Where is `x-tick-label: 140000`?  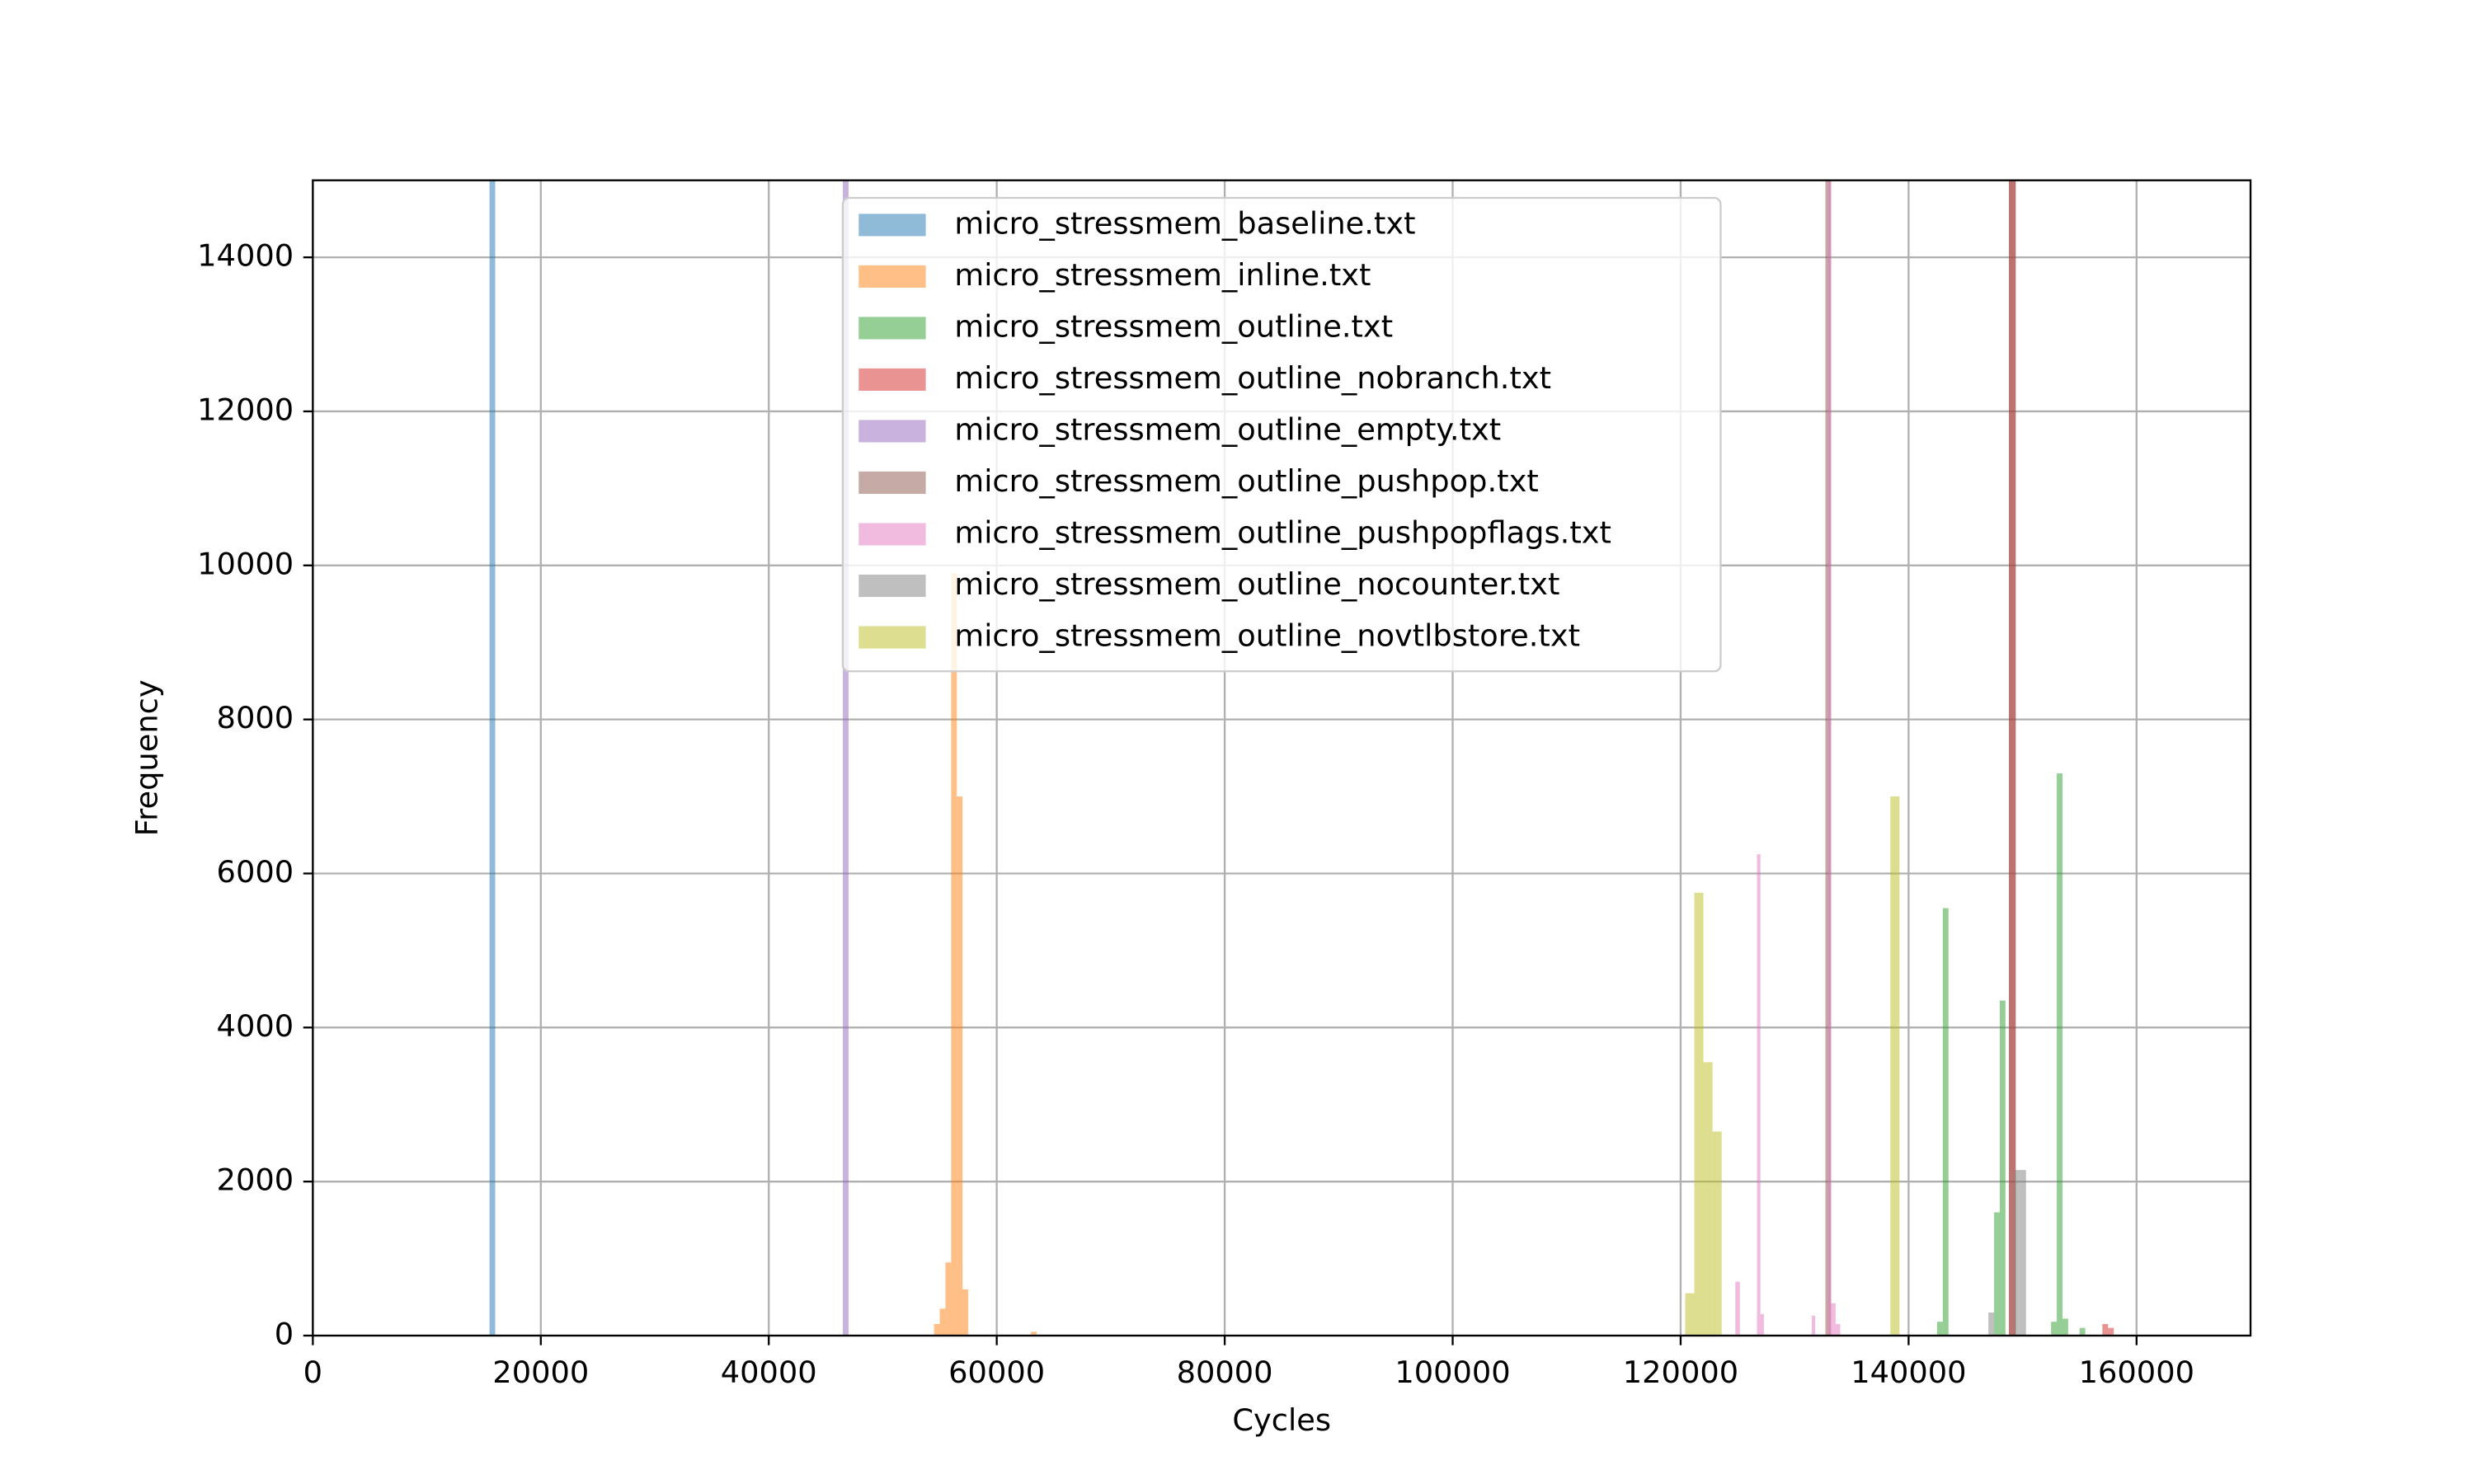 x-tick-label: 140000 is located at coordinates (1908, 1372).